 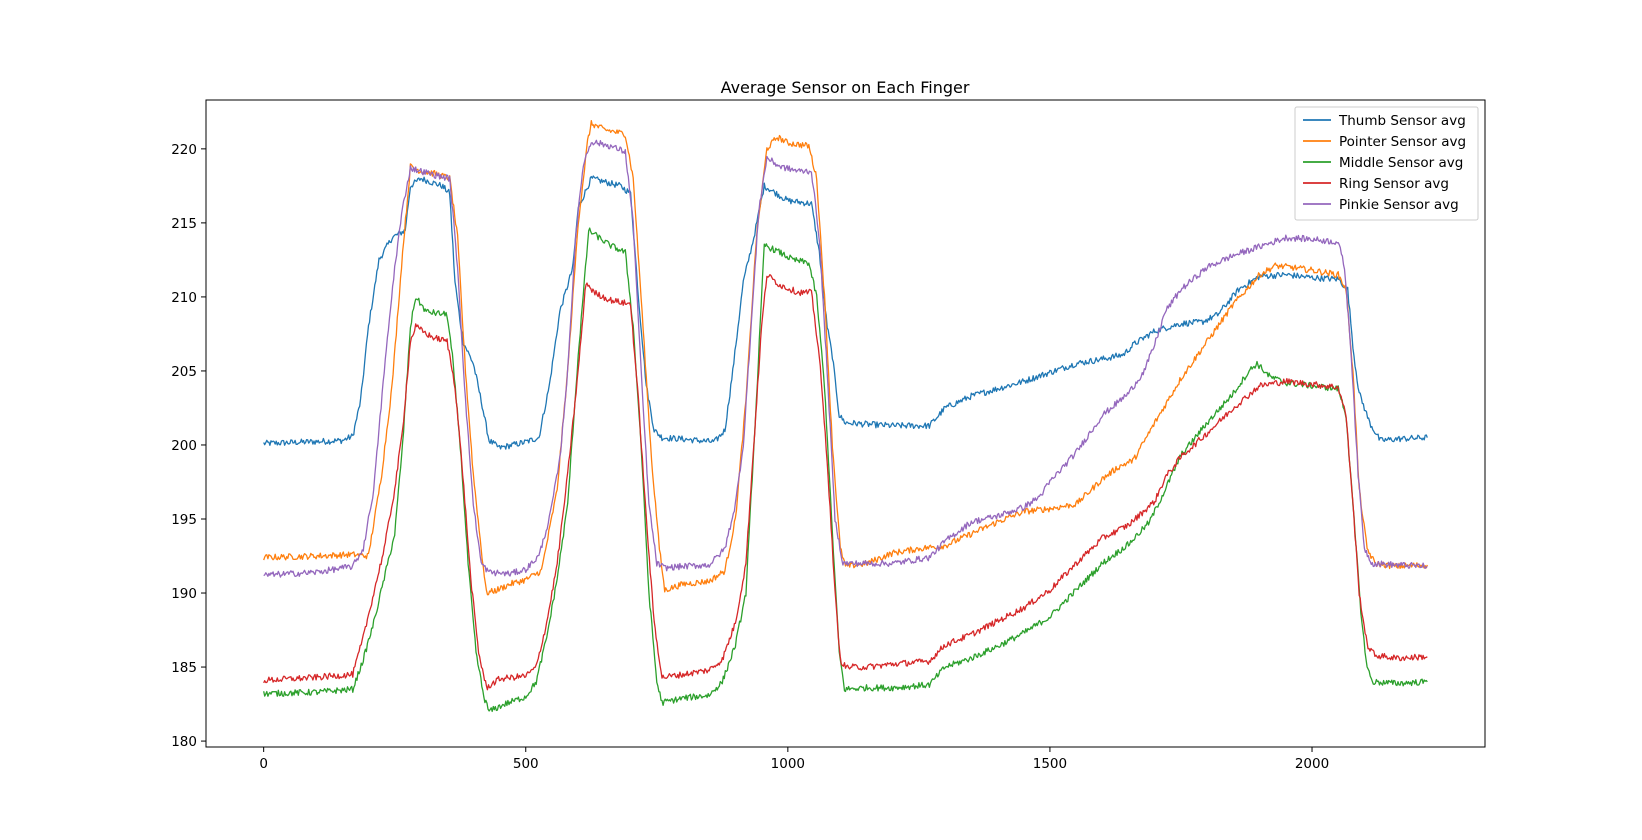 I want to click on chart-title: Average Sensor on Each Finger, so click(x=845, y=87).